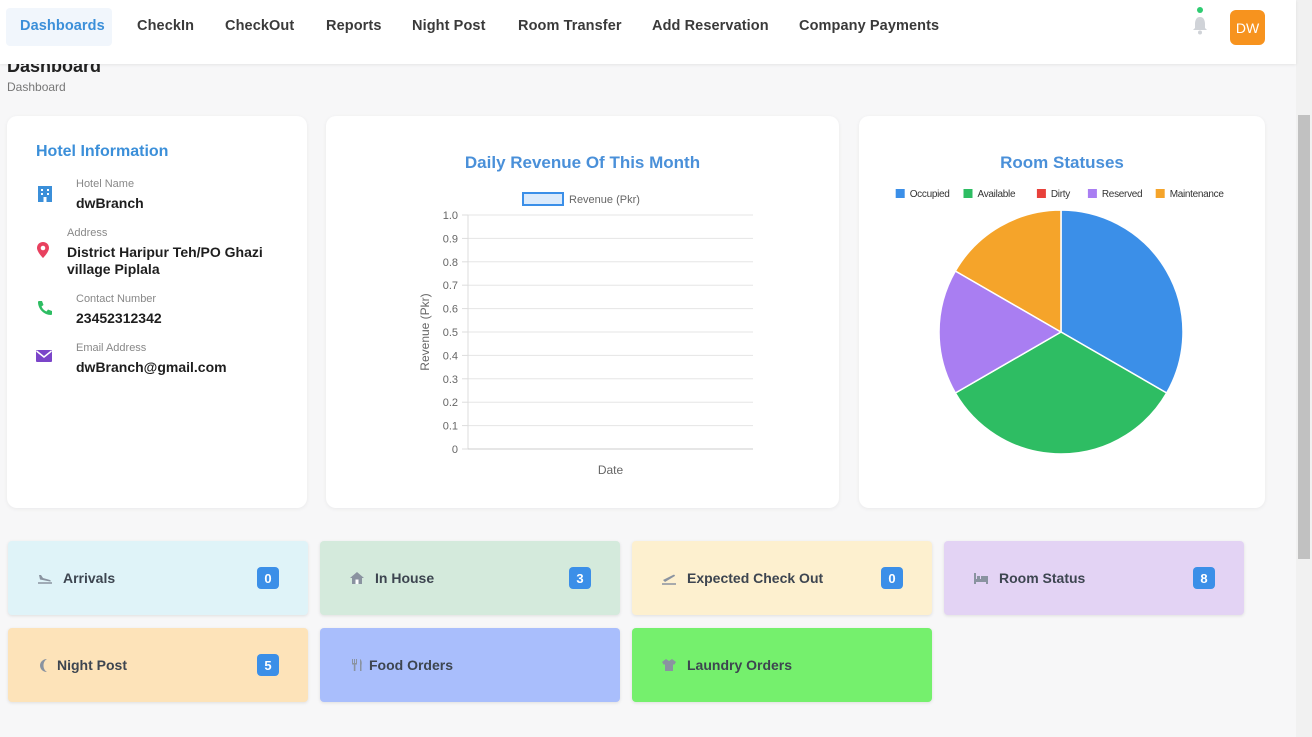 This screenshot has height=737, width=1312. I want to click on tile-expected-check-out: Expected Check Out 0, so click(782, 578).